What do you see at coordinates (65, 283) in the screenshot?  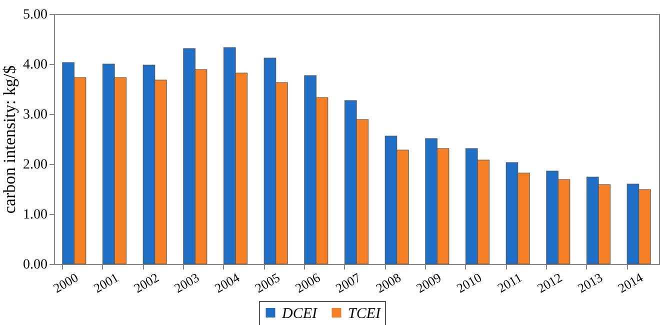 I see `x-tick-label: 2000` at bounding box center [65, 283].